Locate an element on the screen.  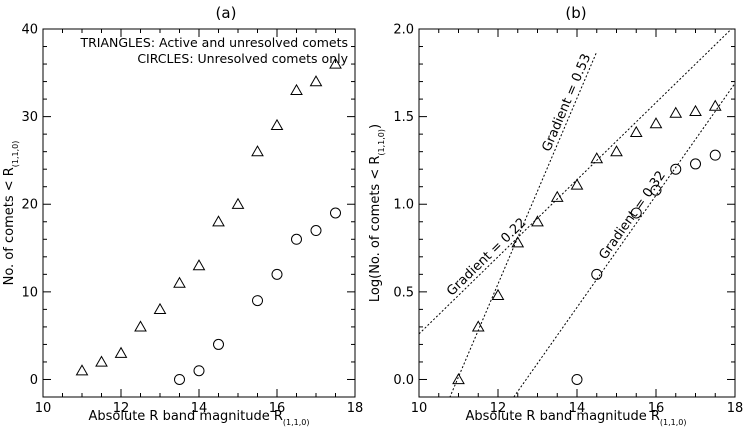
y-tick-label: 0.5 is located at coordinates (403, 292).